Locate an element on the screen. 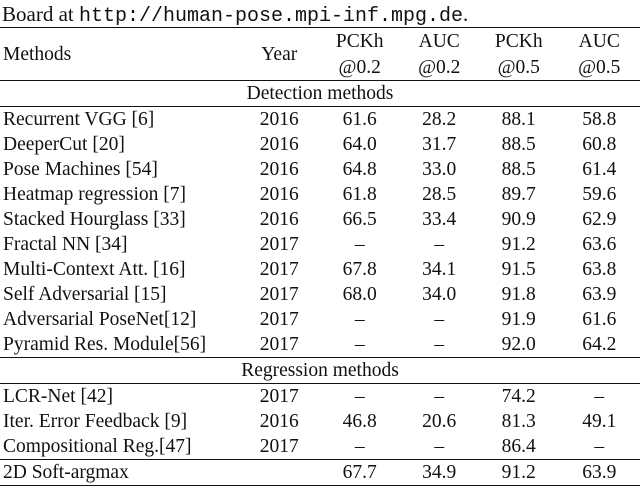 The image size is (640, 495). cell-auc02: 28.5 is located at coordinates (439, 194).